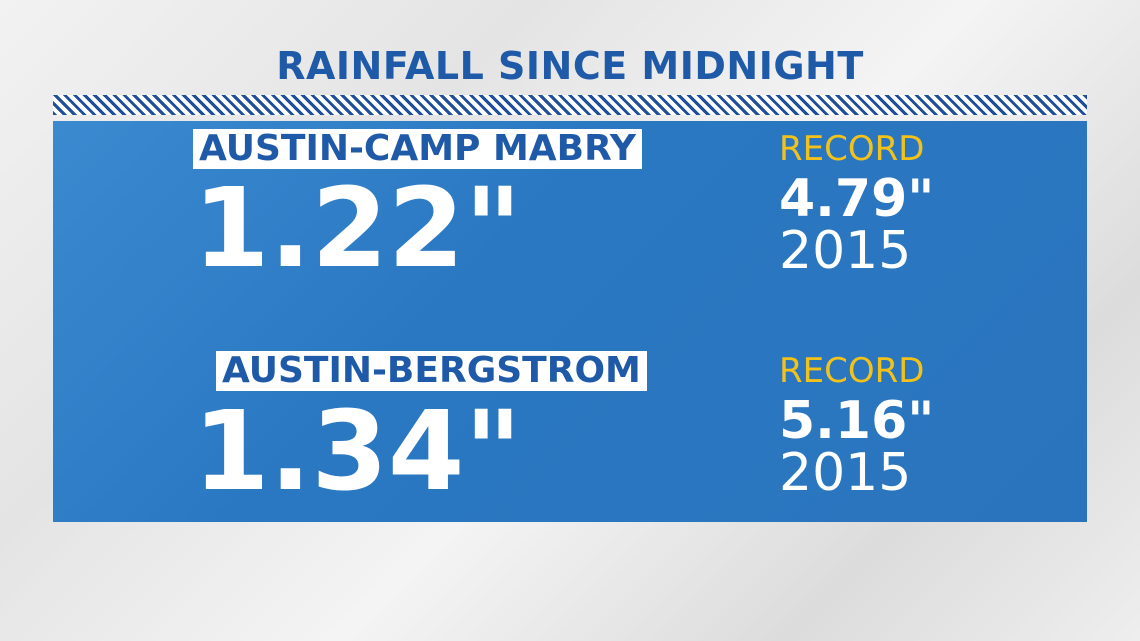  What do you see at coordinates (357, 228) in the screenshot?
I see `amount: 1.22"` at bounding box center [357, 228].